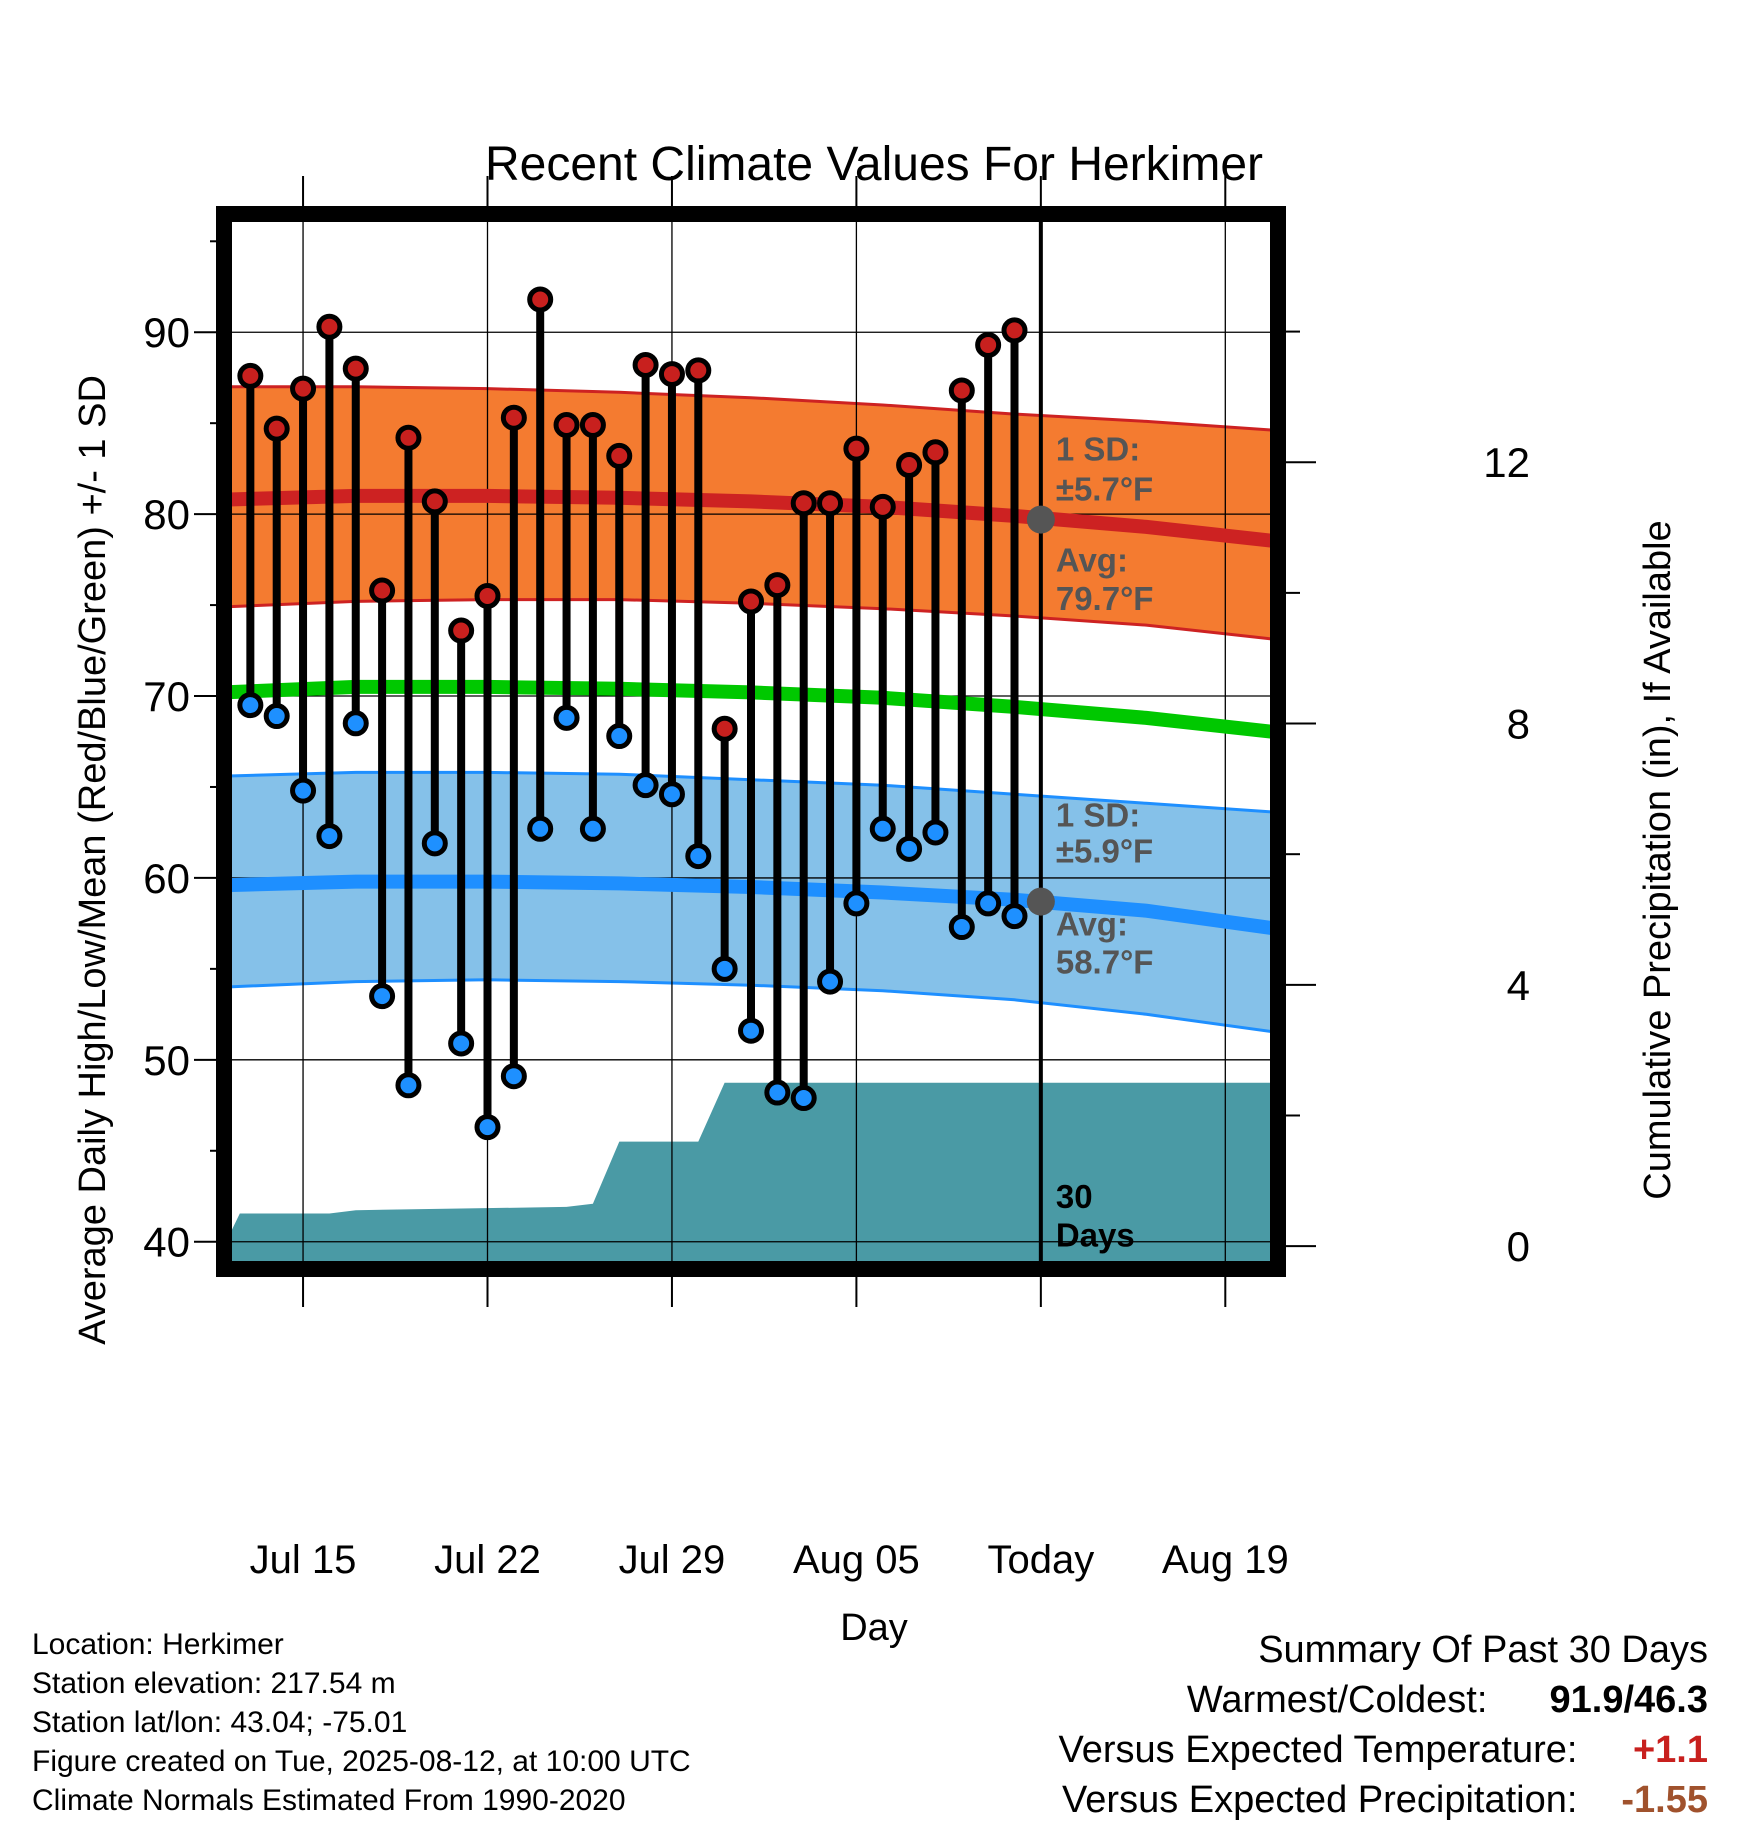 The height and width of the screenshot is (1828, 1748). I want to click on location-text: Location: Herkimer, so click(158, 1644).